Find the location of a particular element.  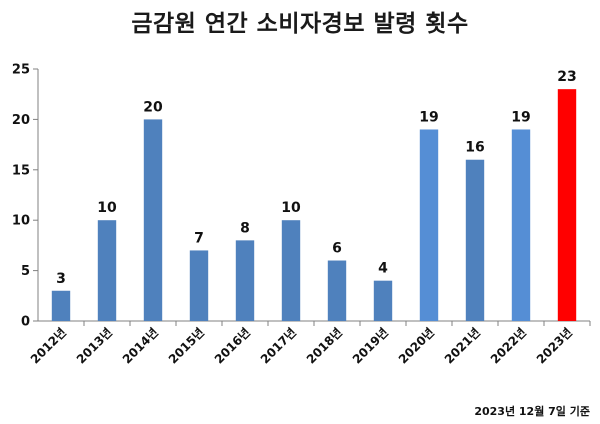

x-tick-label: 2021년 is located at coordinates (462, 345).